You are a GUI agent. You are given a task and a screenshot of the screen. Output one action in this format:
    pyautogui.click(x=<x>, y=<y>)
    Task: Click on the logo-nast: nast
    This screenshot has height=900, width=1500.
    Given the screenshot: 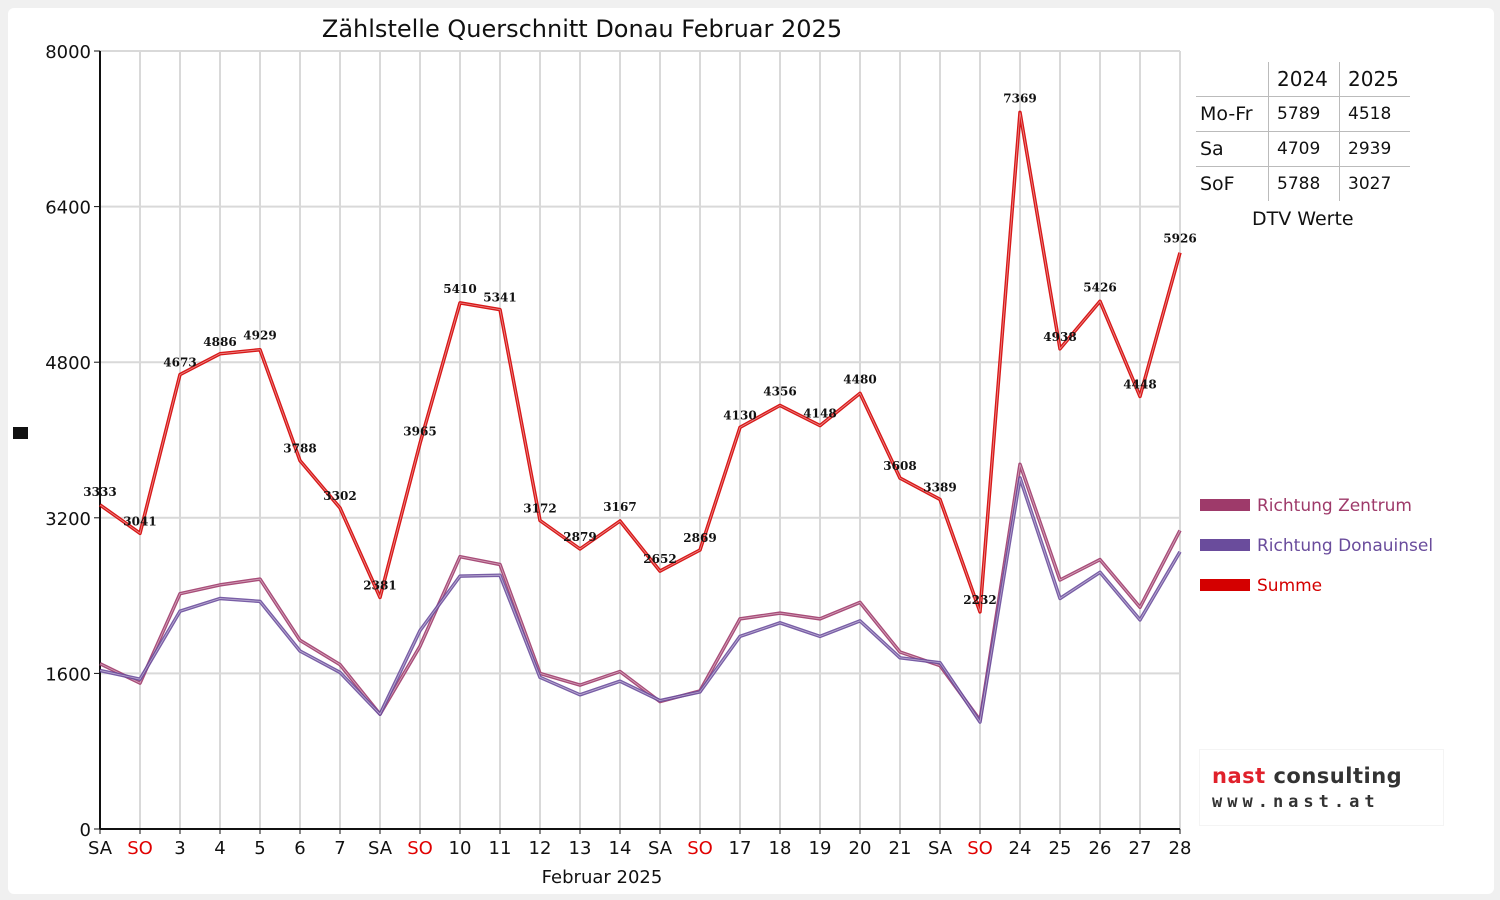 What is the action you would take?
    pyautogui.click(x=1239, y=776)
    